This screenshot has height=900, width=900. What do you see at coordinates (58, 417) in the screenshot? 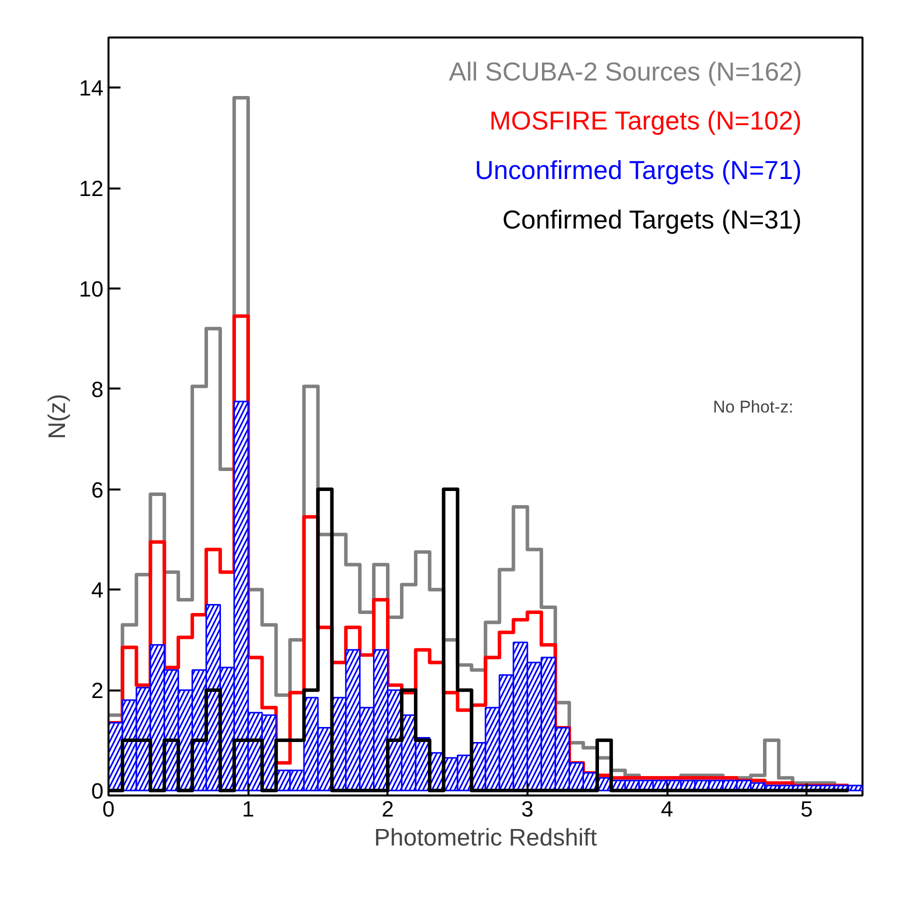
I see `y-axis-title: N(z)` at bounding box center [58, 417].